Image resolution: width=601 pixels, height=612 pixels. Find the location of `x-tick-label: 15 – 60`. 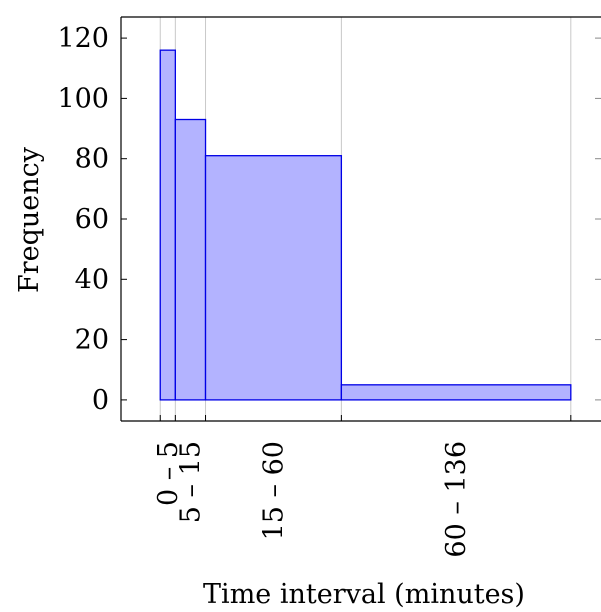

x-tick-label: 15 – 60 is located at coordinates (273, 490).